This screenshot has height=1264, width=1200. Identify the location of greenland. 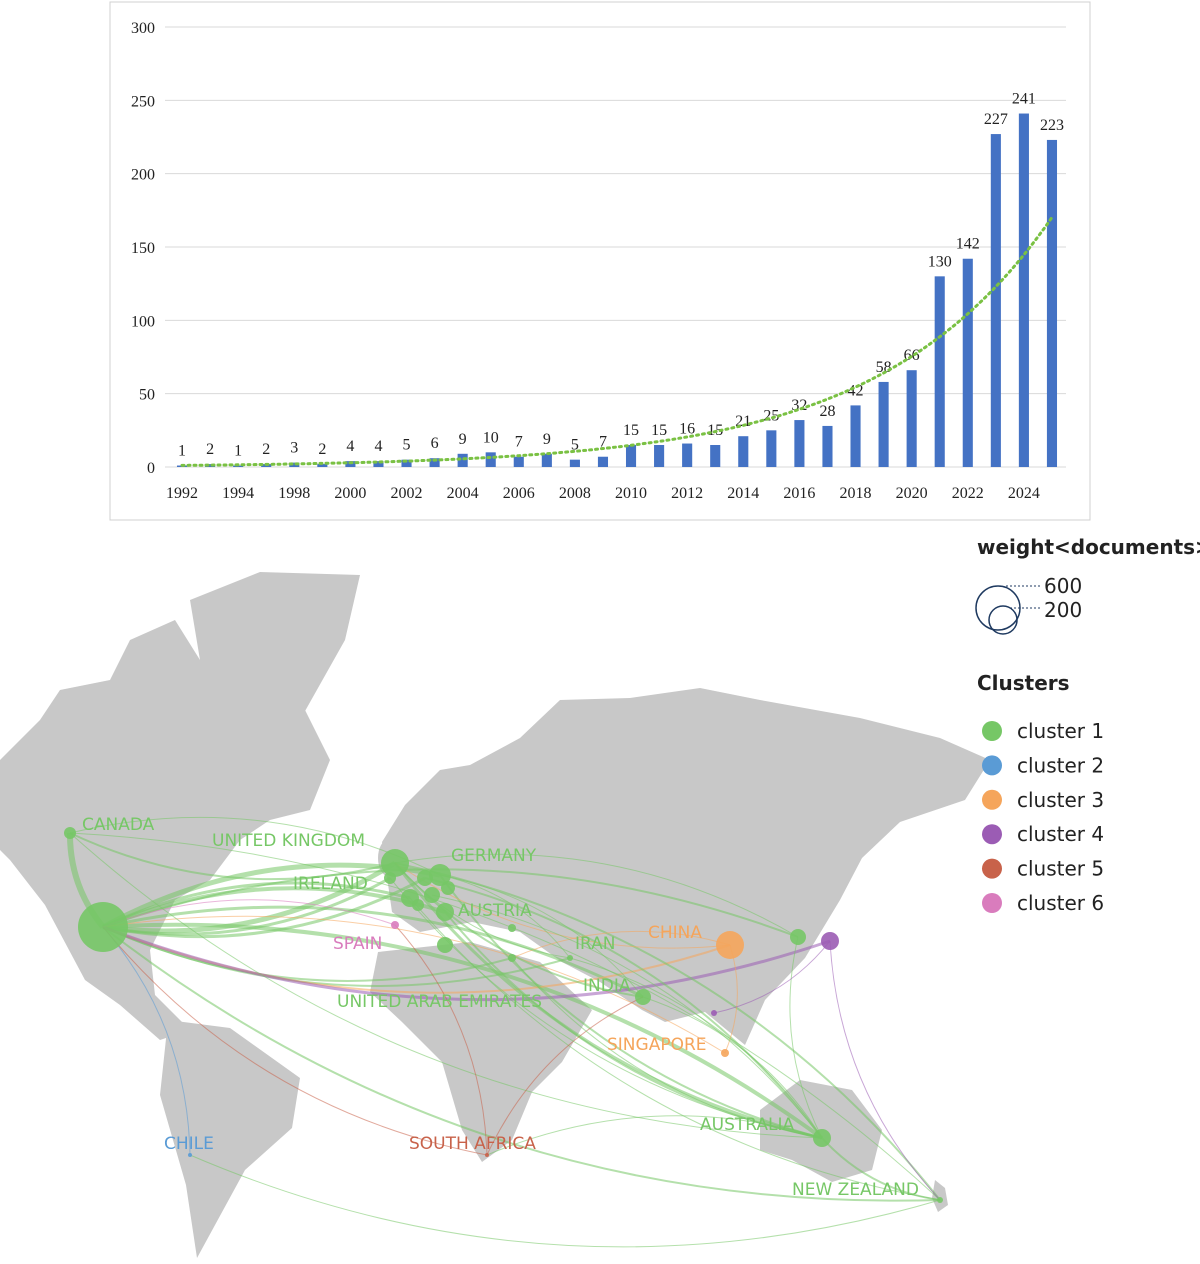
(275, 693).